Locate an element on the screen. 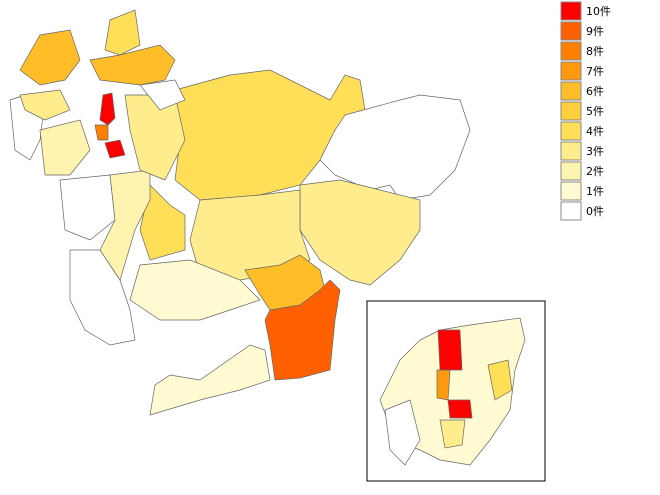 This screenshot has height=495, width=660. legend-label: 2件 is located at coordinates (595, 171).